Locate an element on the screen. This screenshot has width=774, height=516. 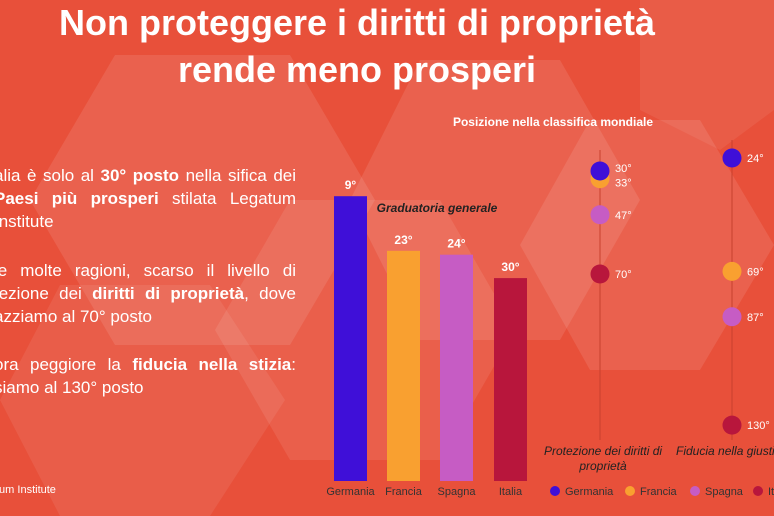
column-title-property-rights: Protezione dei diritti di is located at coordinates (603, 451).